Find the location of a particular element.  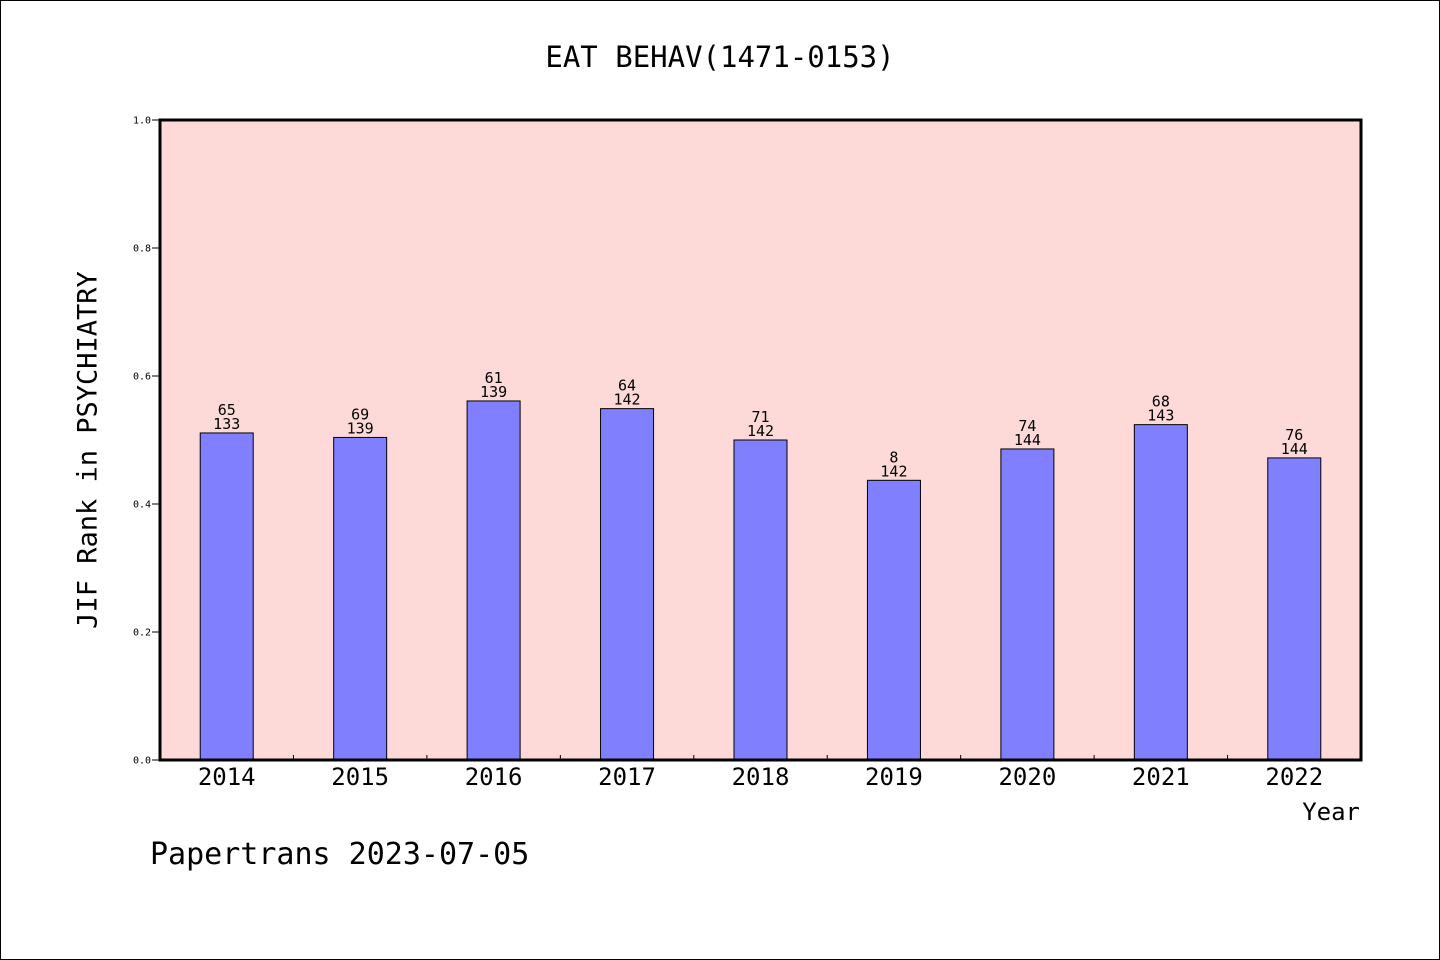

bar-2021 is located at coordinates (1160, 592).